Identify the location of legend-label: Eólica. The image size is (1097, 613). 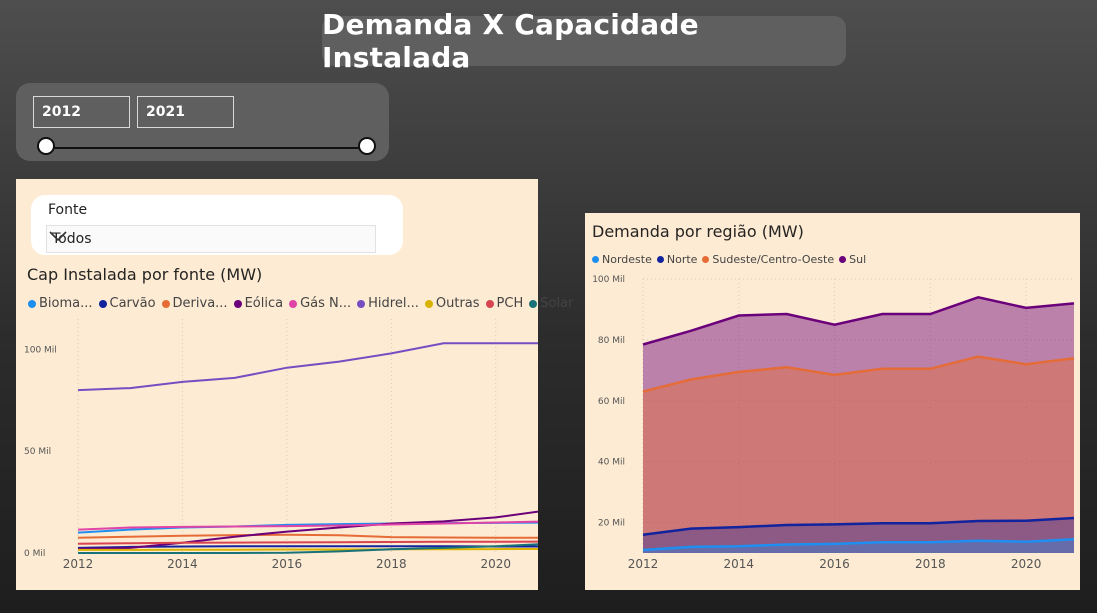
(264, 303).